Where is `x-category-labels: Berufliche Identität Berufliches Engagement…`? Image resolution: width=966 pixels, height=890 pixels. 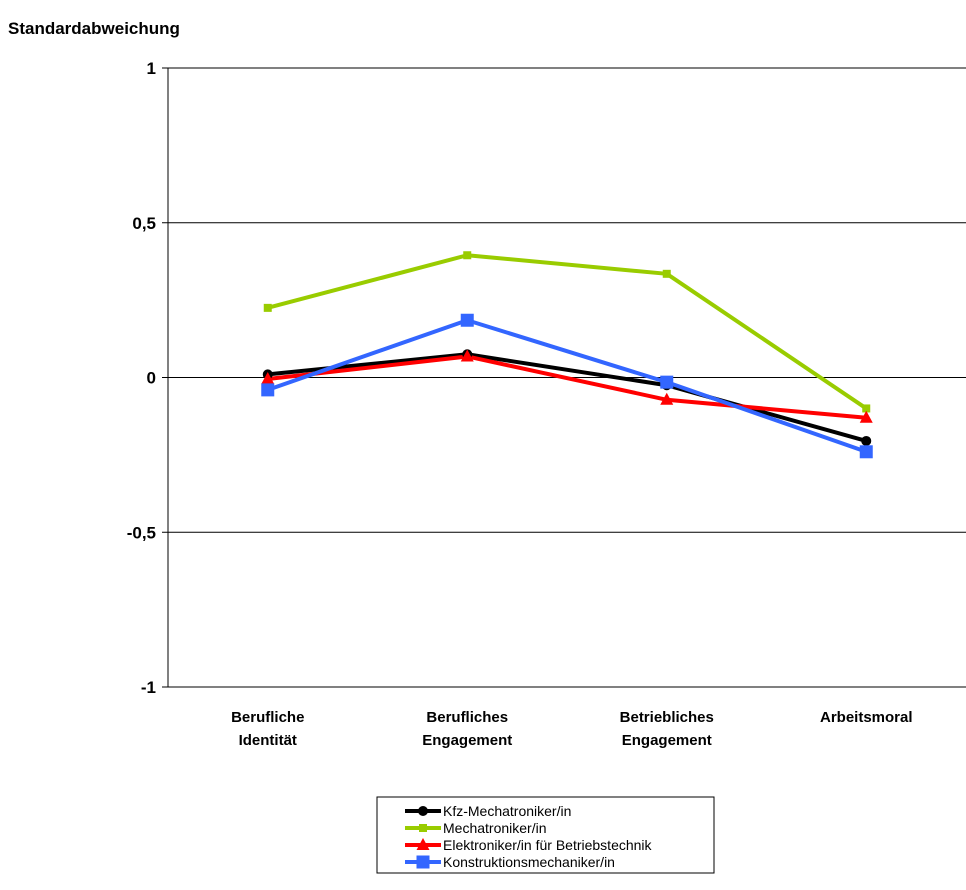 x-category-labels: Berufliche Identität Berufliches Engagement… is located at coordinates (571, 729).